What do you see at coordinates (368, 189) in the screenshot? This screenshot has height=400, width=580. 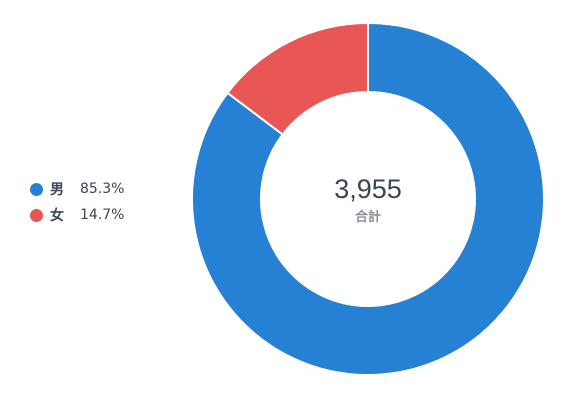 I see `center-total: 3,955` at bounding box center [368, 189].